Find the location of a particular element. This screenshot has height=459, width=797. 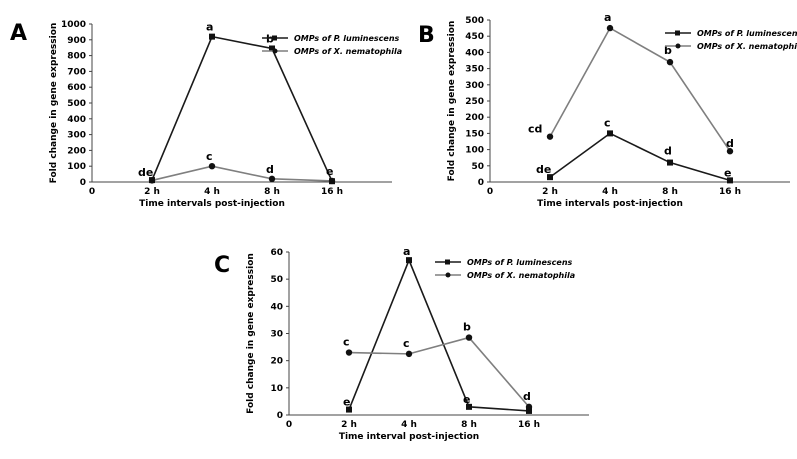

significance-label-b-0-3: e is located at coordinates (727, 172).